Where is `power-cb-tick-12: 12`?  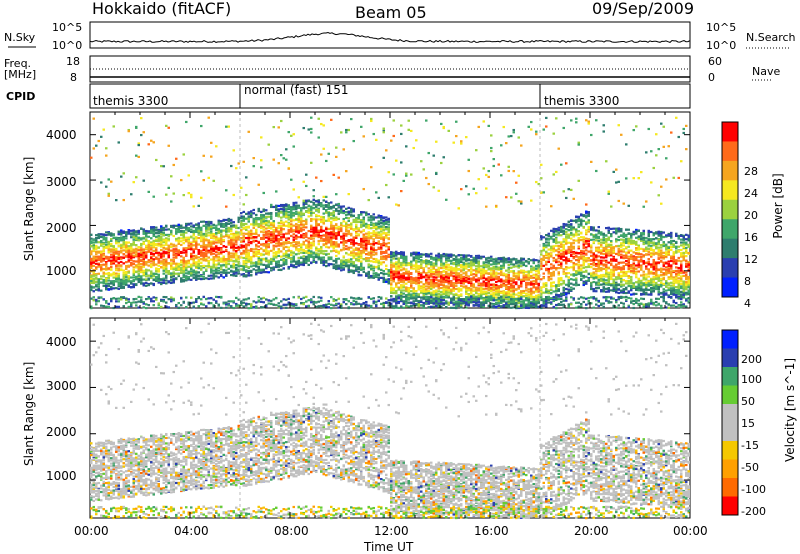
power-cb-tick-12: 12 is located at coordinates (751, 259).